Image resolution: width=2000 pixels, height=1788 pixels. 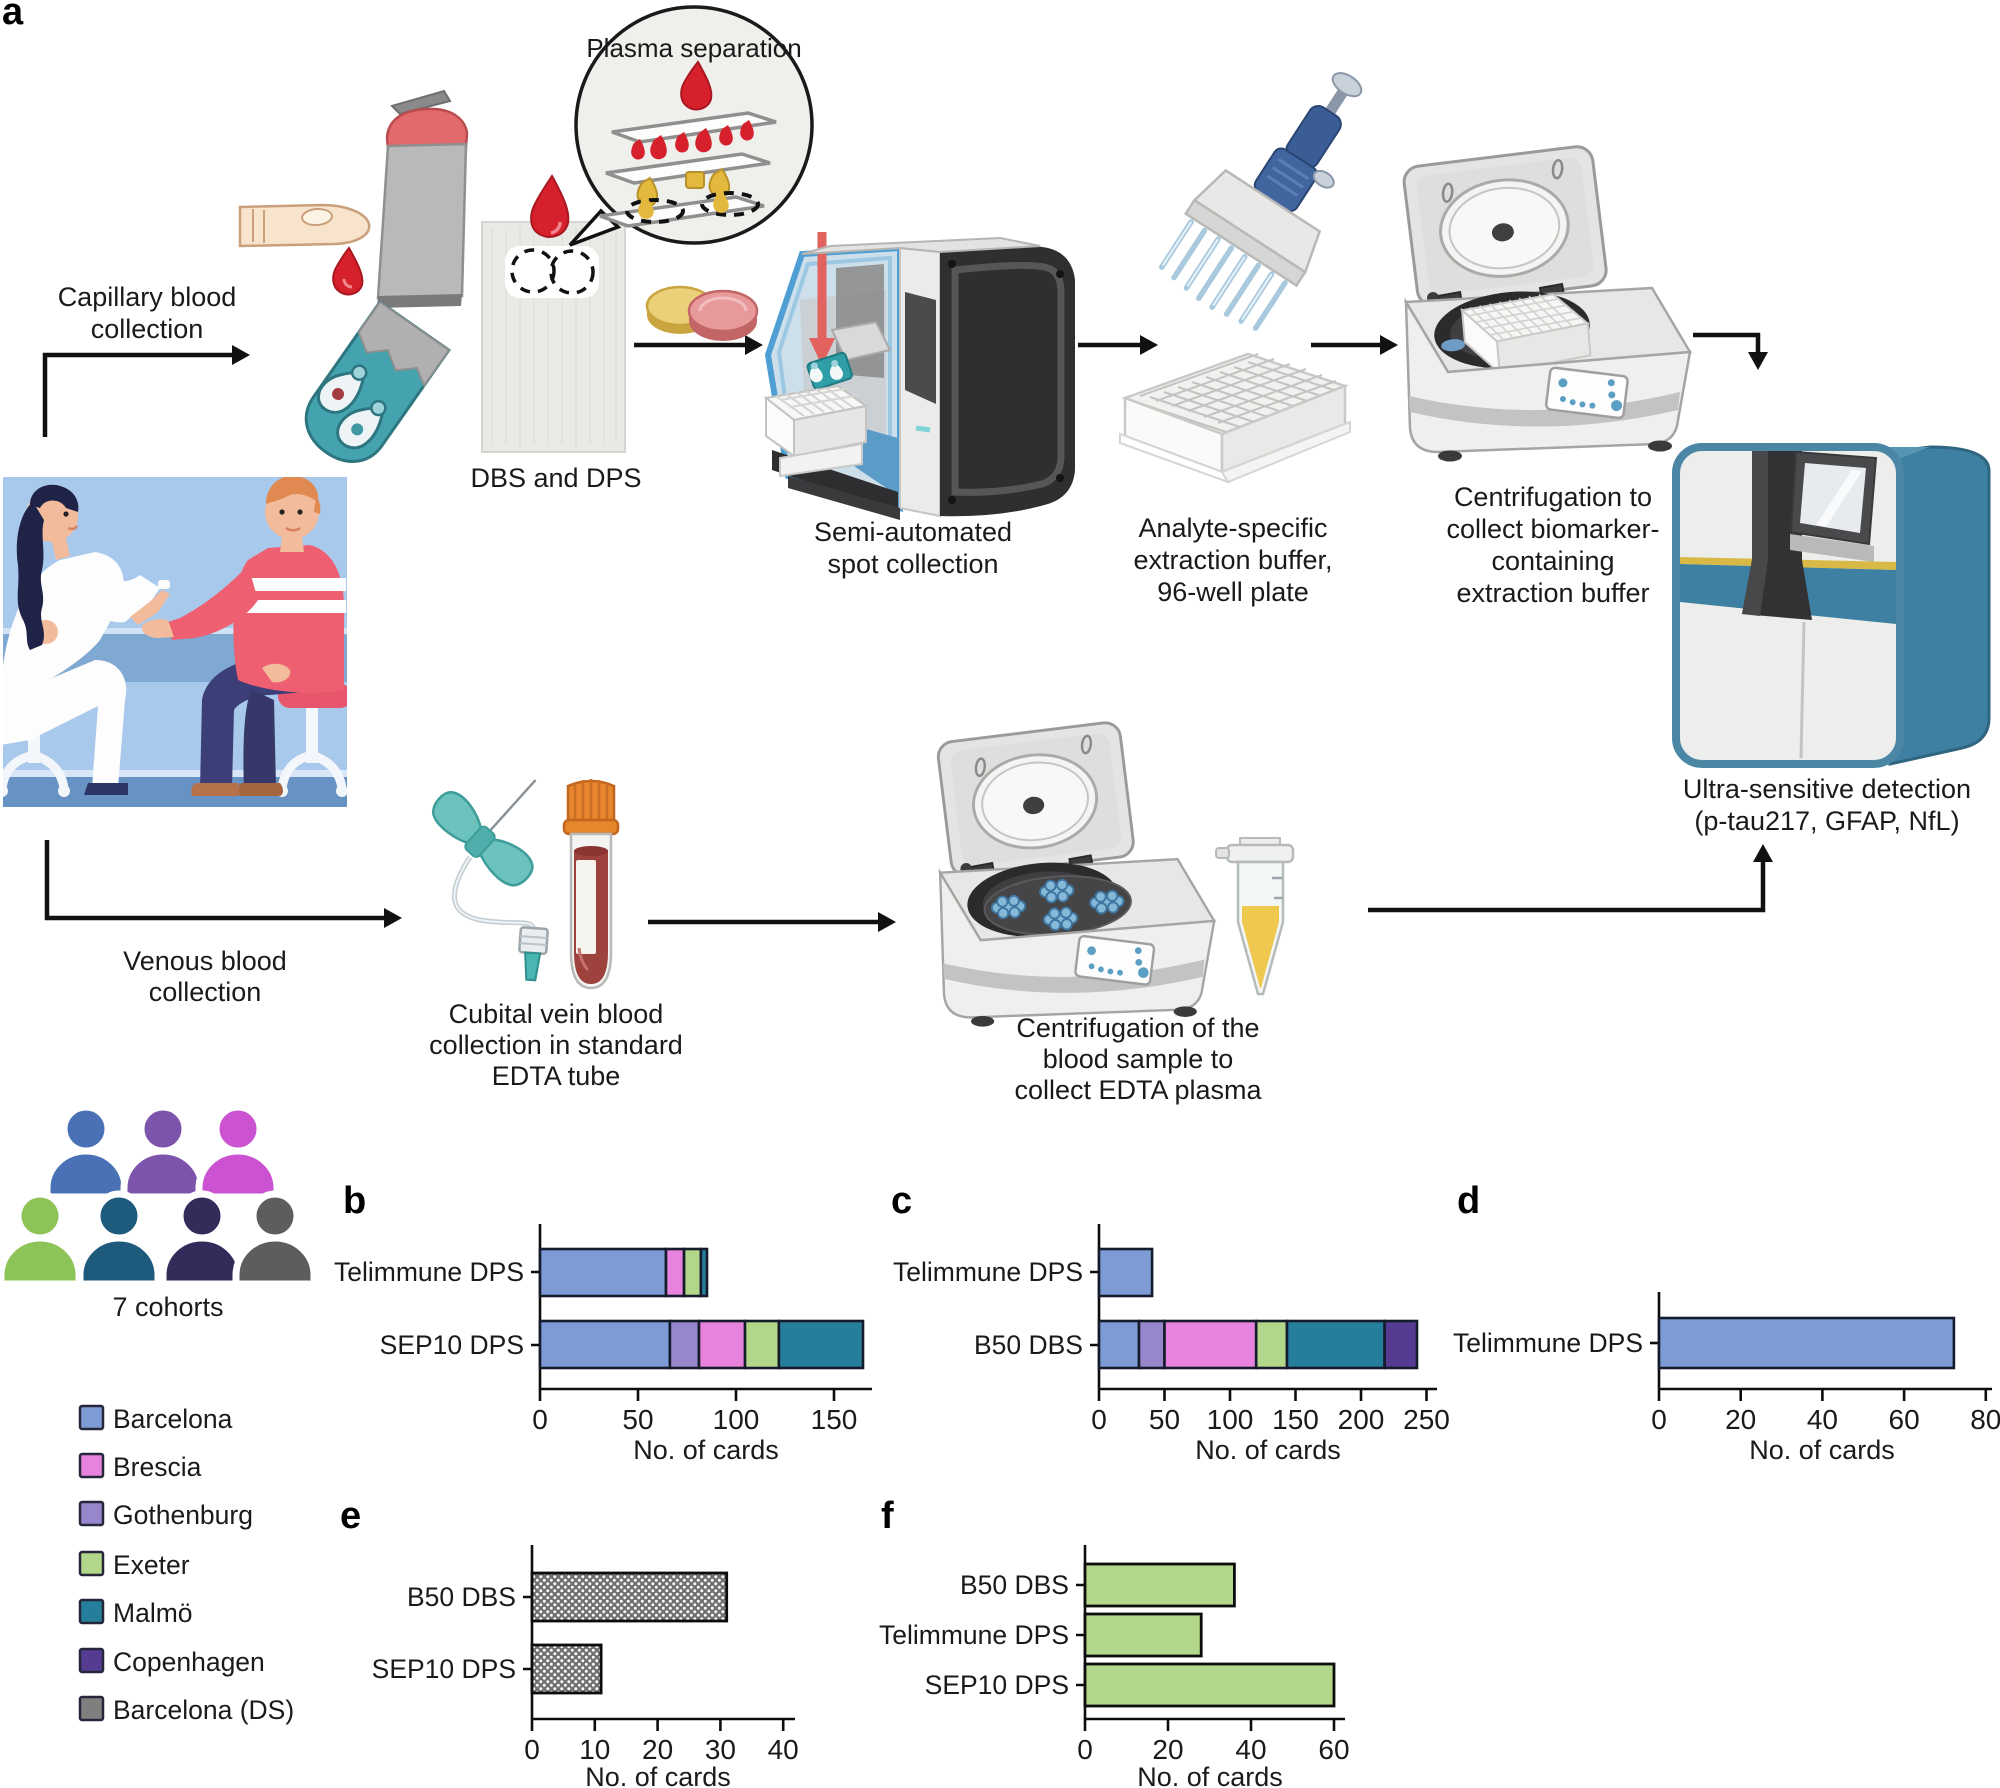 I want to click on svg-text: collect biomarker-, so click(x=1552, y=529).